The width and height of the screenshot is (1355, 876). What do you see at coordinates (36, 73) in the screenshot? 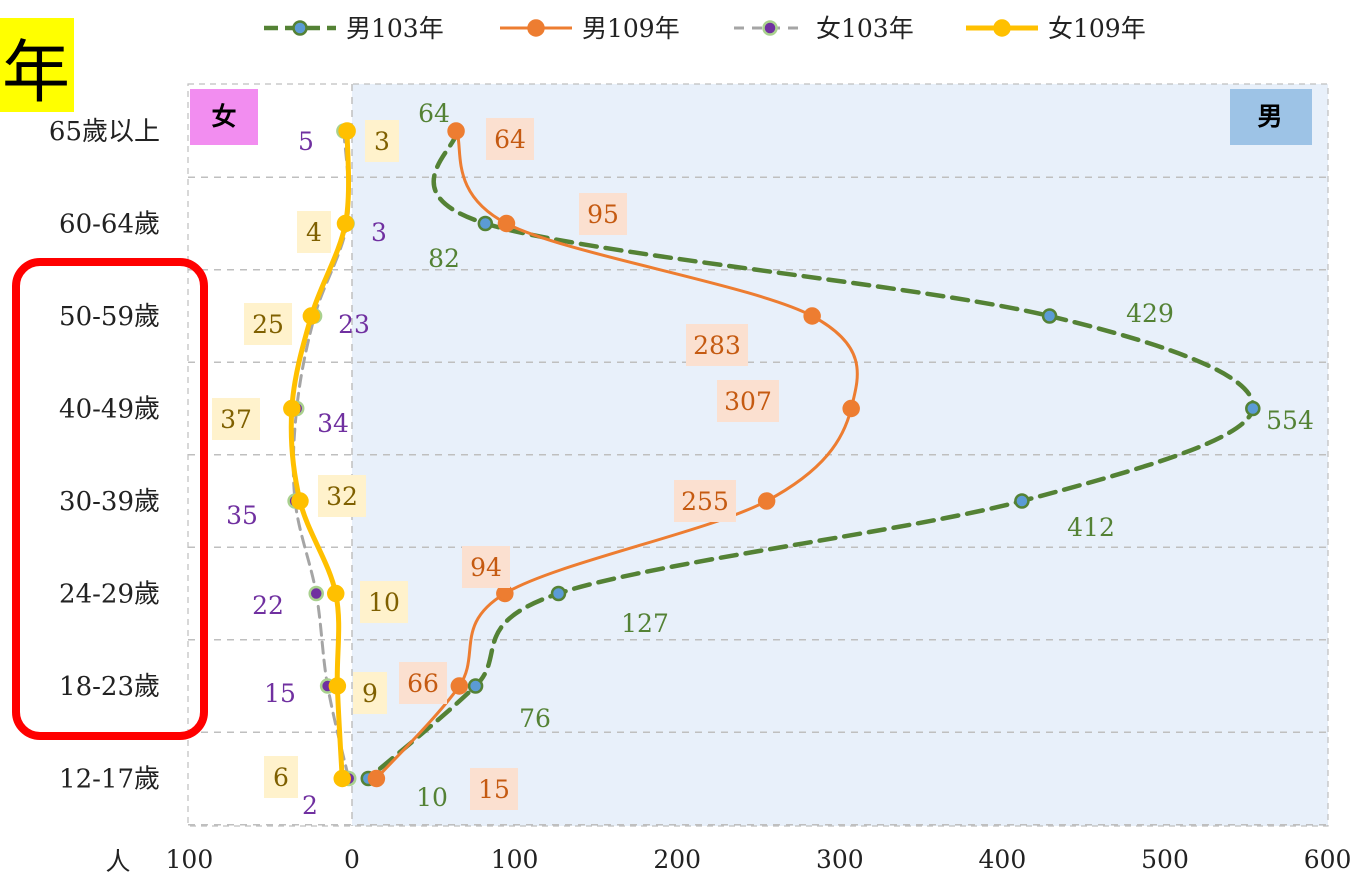
I see `corner-label: 年` at bounding box center [36, 73].